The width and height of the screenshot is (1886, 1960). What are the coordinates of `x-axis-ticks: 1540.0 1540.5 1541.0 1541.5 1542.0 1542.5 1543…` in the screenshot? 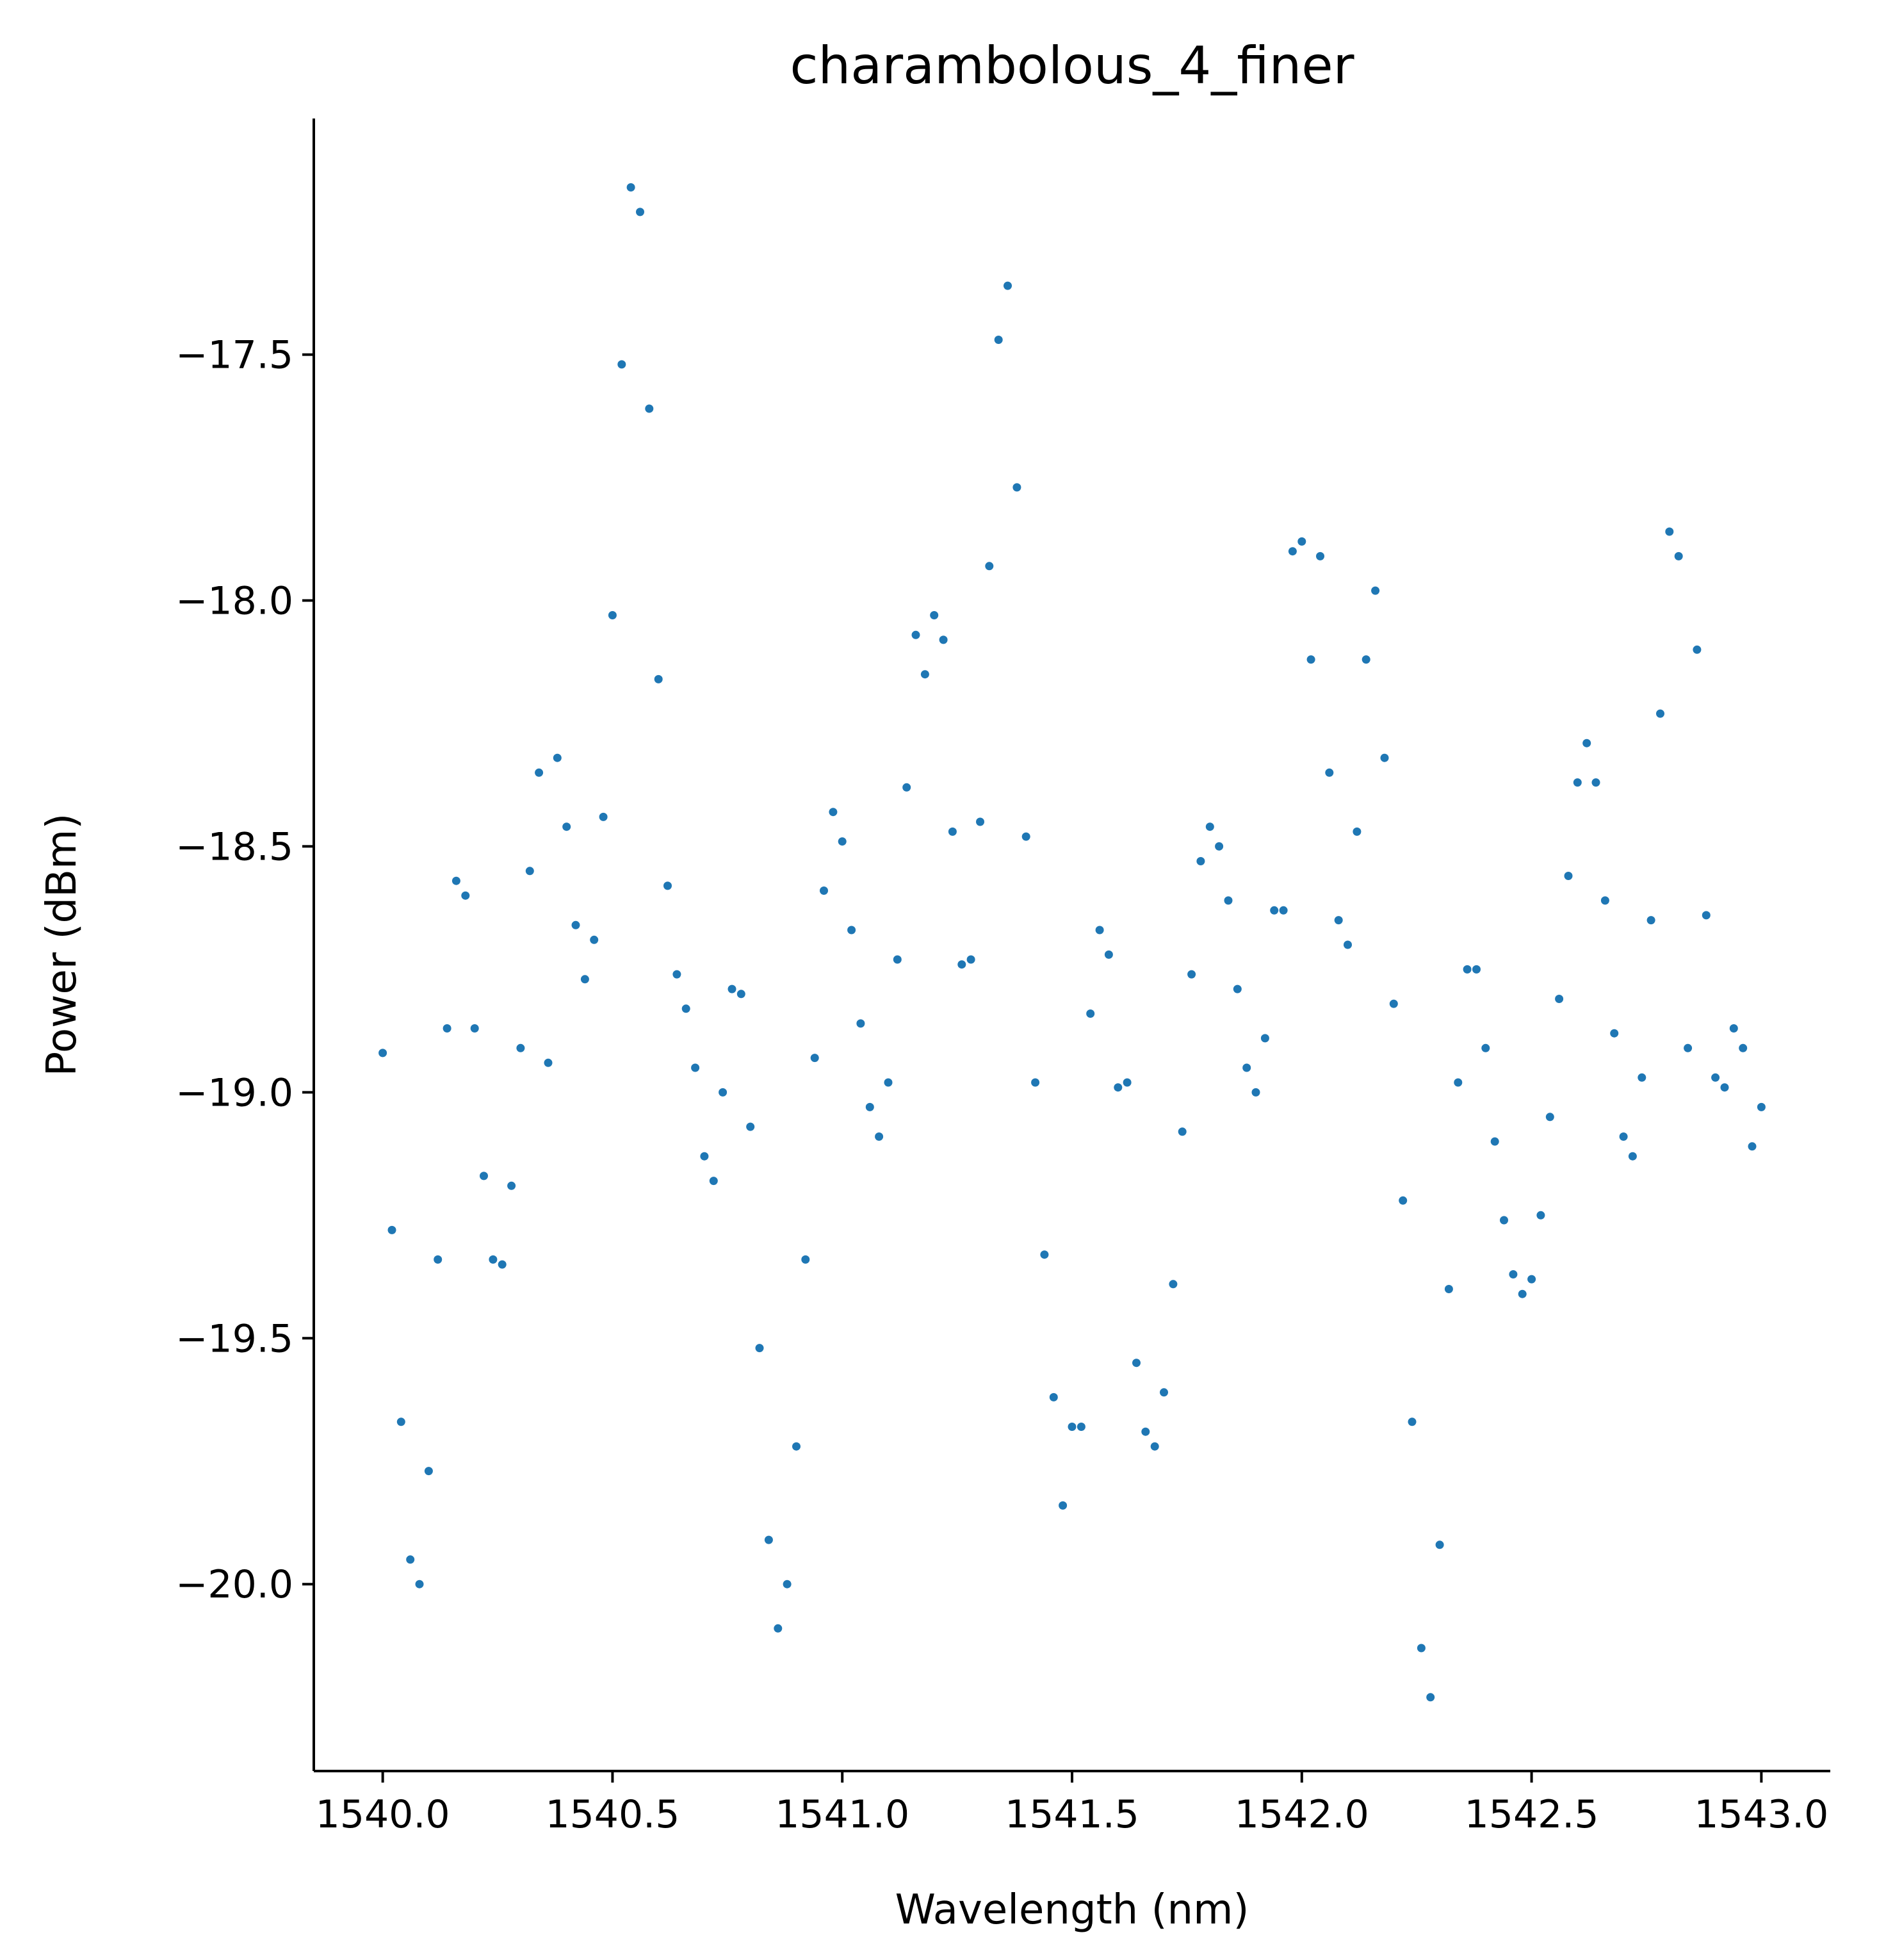 It's located at (1072, 1804).